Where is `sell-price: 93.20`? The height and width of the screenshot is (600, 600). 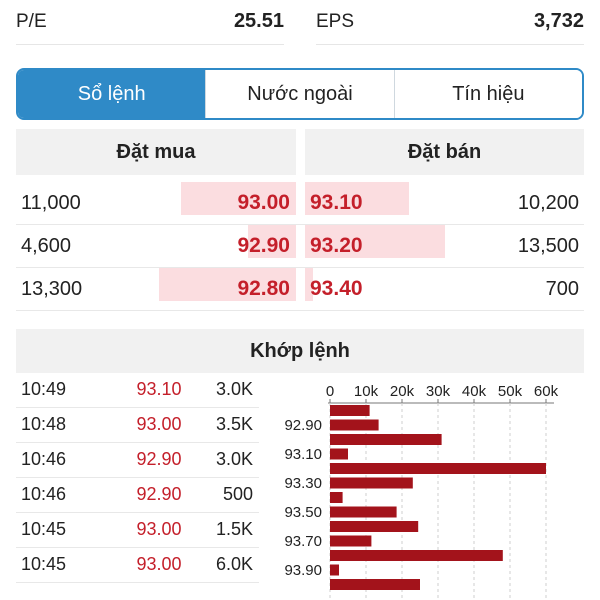 sell-price: 93.20 is located at coordinates (336, 245).